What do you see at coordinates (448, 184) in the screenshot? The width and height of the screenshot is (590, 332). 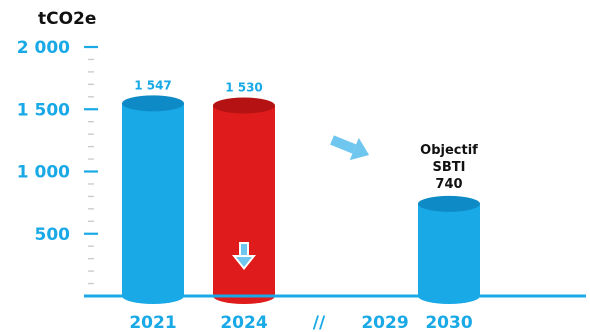 I see `bar-annotation-line: 740` at bounding box center [448, 184].